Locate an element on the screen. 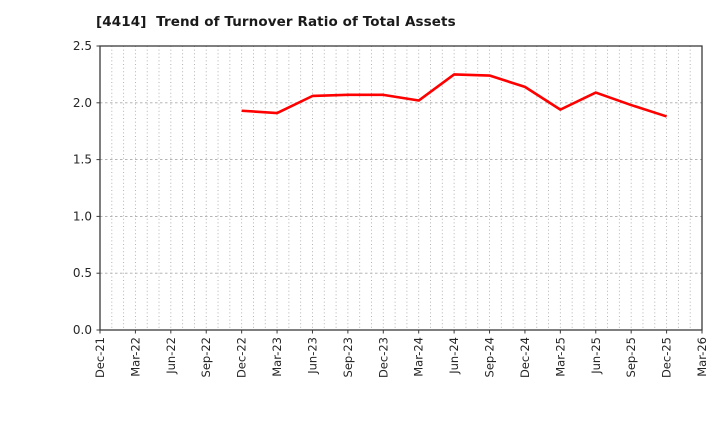 This screenshot has width=720, height=440. x-tick-label: Dec-21 is located at coordinates (100, 357).